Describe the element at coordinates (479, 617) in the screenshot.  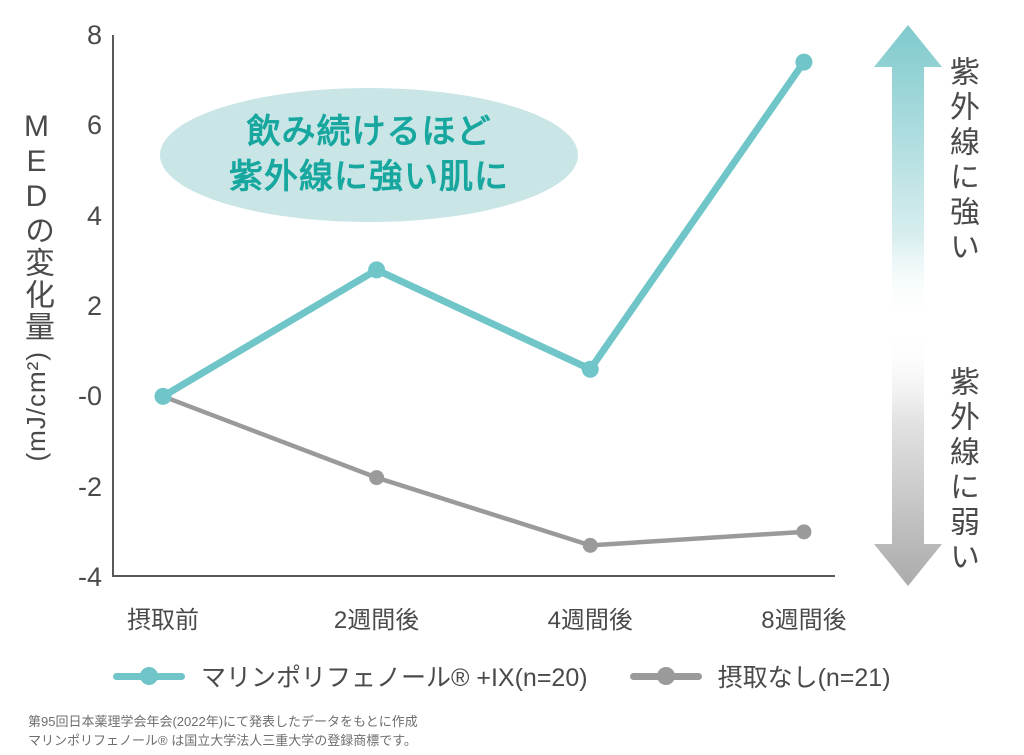
I see `x-axis-labels: 摂取前 2週間後 4週間後 8週間後` at that location.